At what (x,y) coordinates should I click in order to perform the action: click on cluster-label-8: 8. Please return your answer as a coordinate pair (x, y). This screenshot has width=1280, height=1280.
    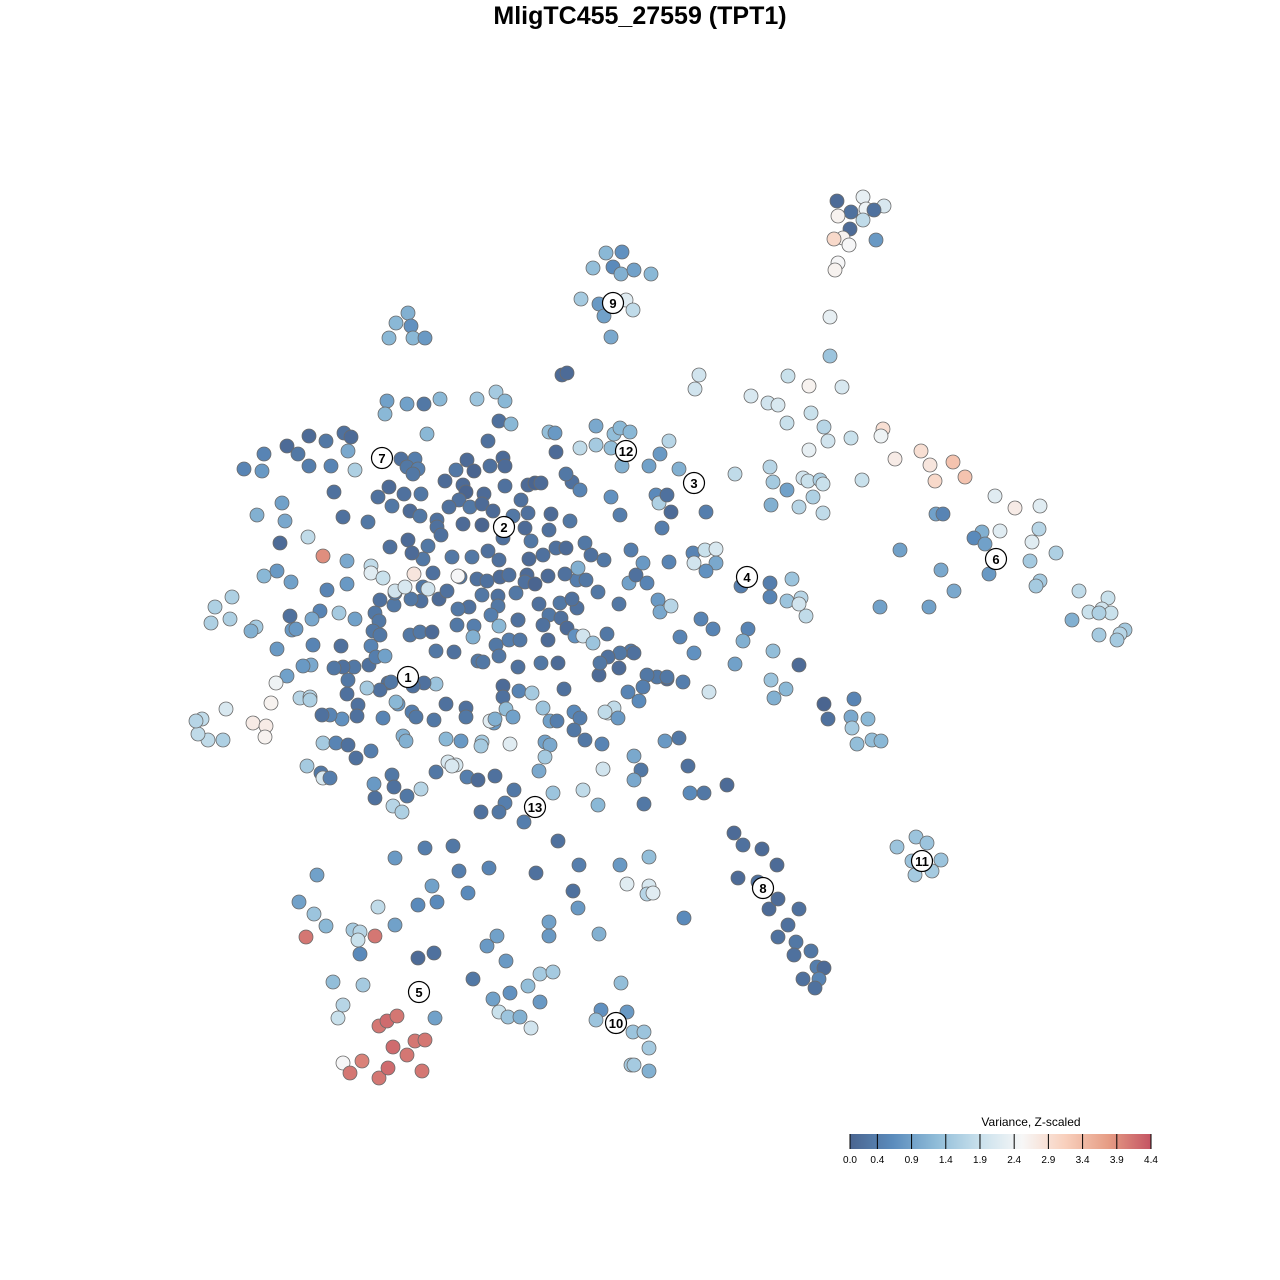
    Looking at the image, I should click on (763, 888).